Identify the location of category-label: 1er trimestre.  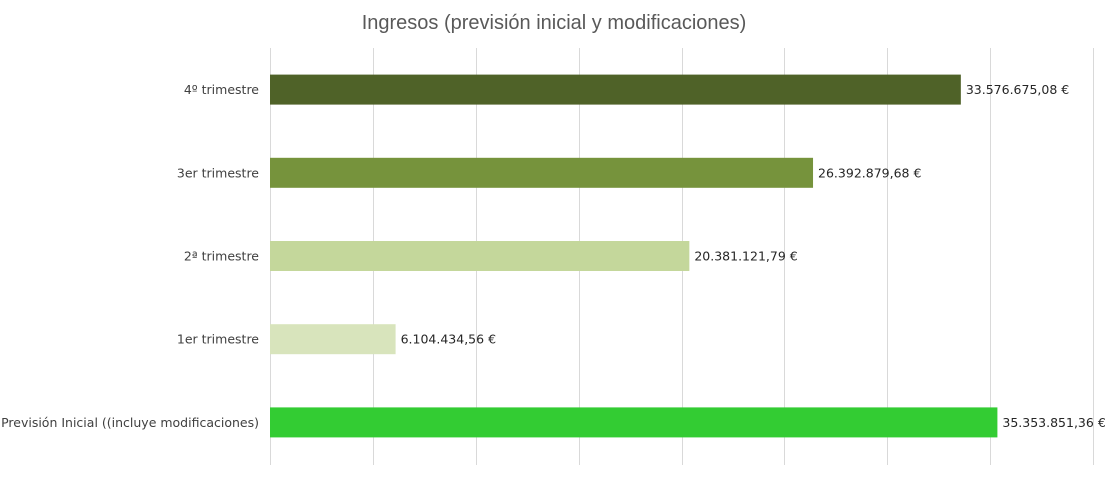
(218, 339).